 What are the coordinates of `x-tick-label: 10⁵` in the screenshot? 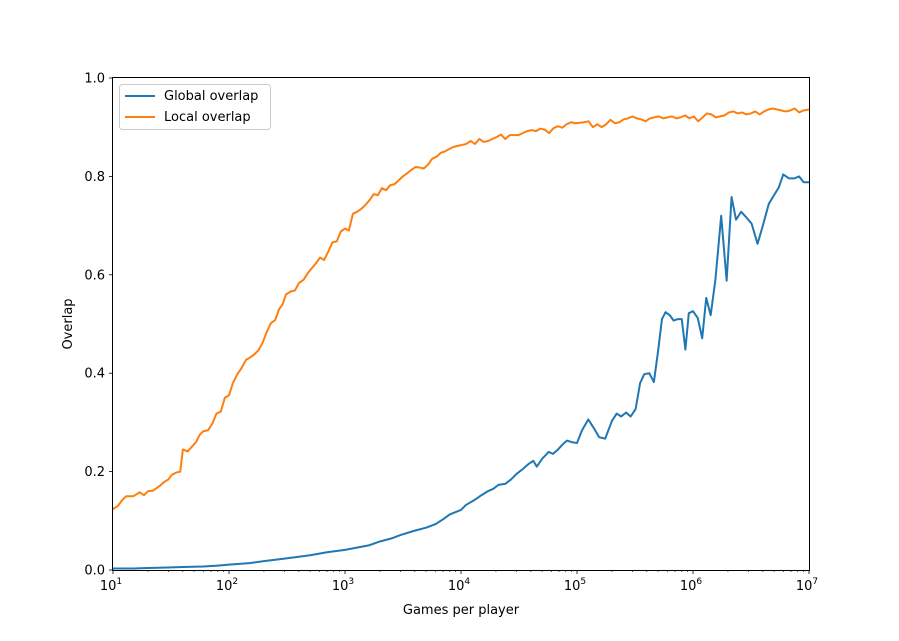 It's located at (575, 585).